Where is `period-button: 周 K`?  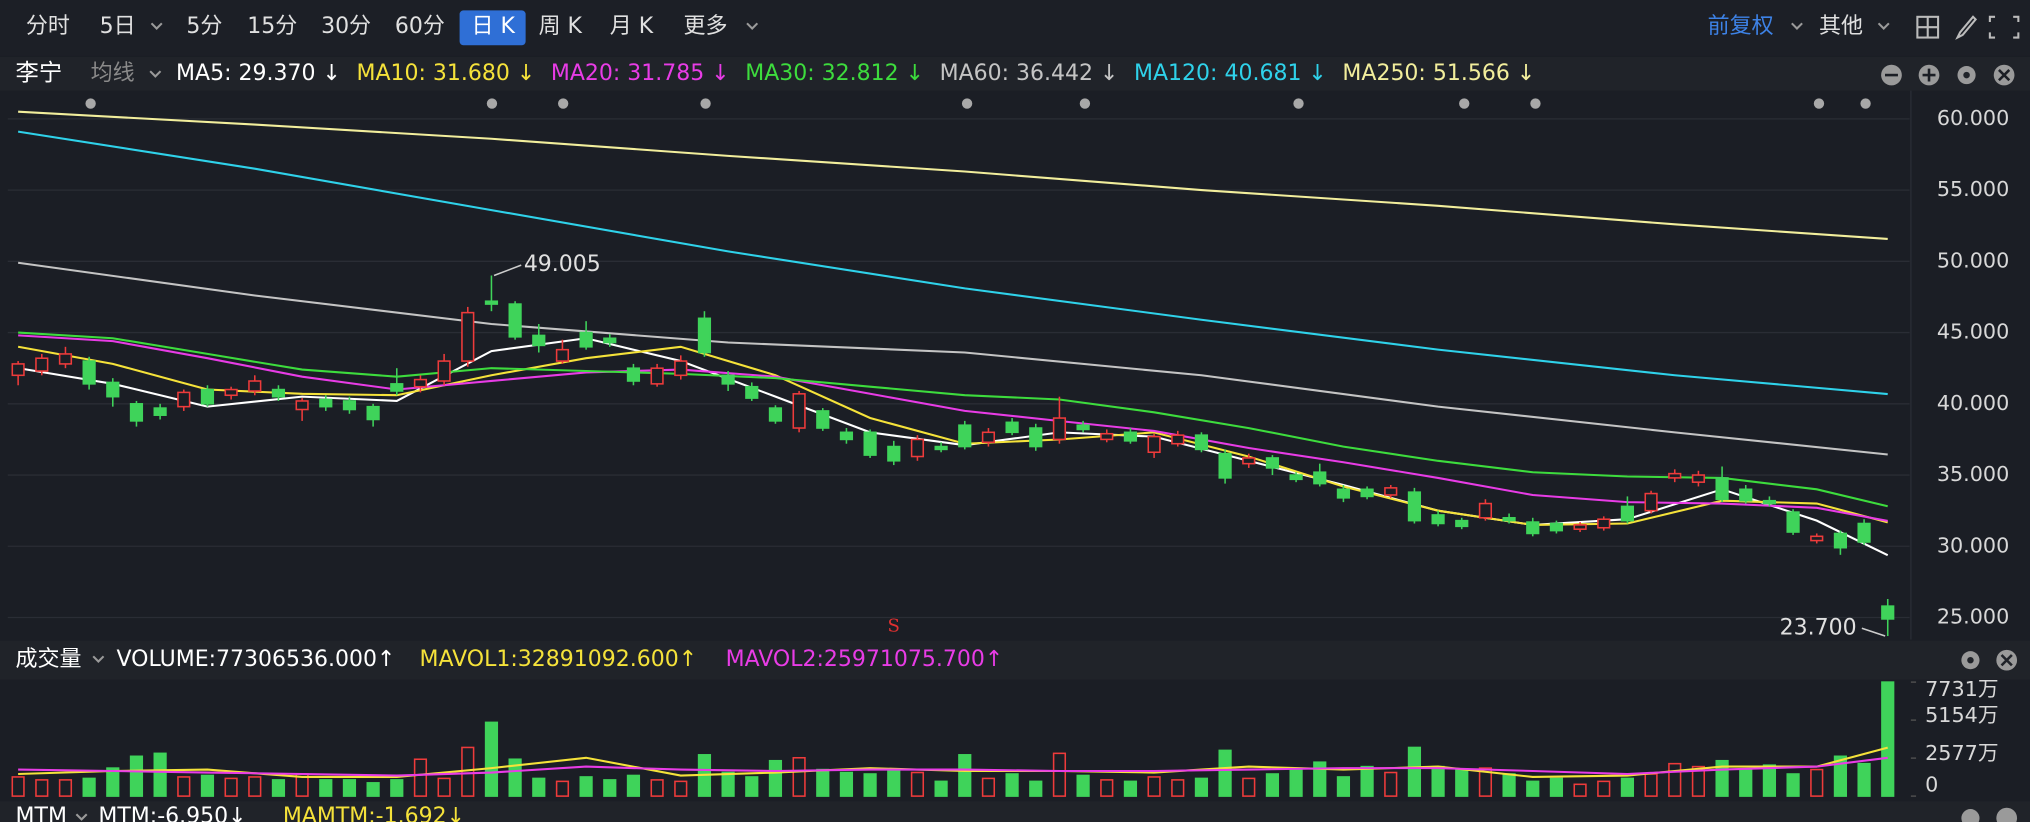
period-button: 周 K is located at coordinates (561, 26).